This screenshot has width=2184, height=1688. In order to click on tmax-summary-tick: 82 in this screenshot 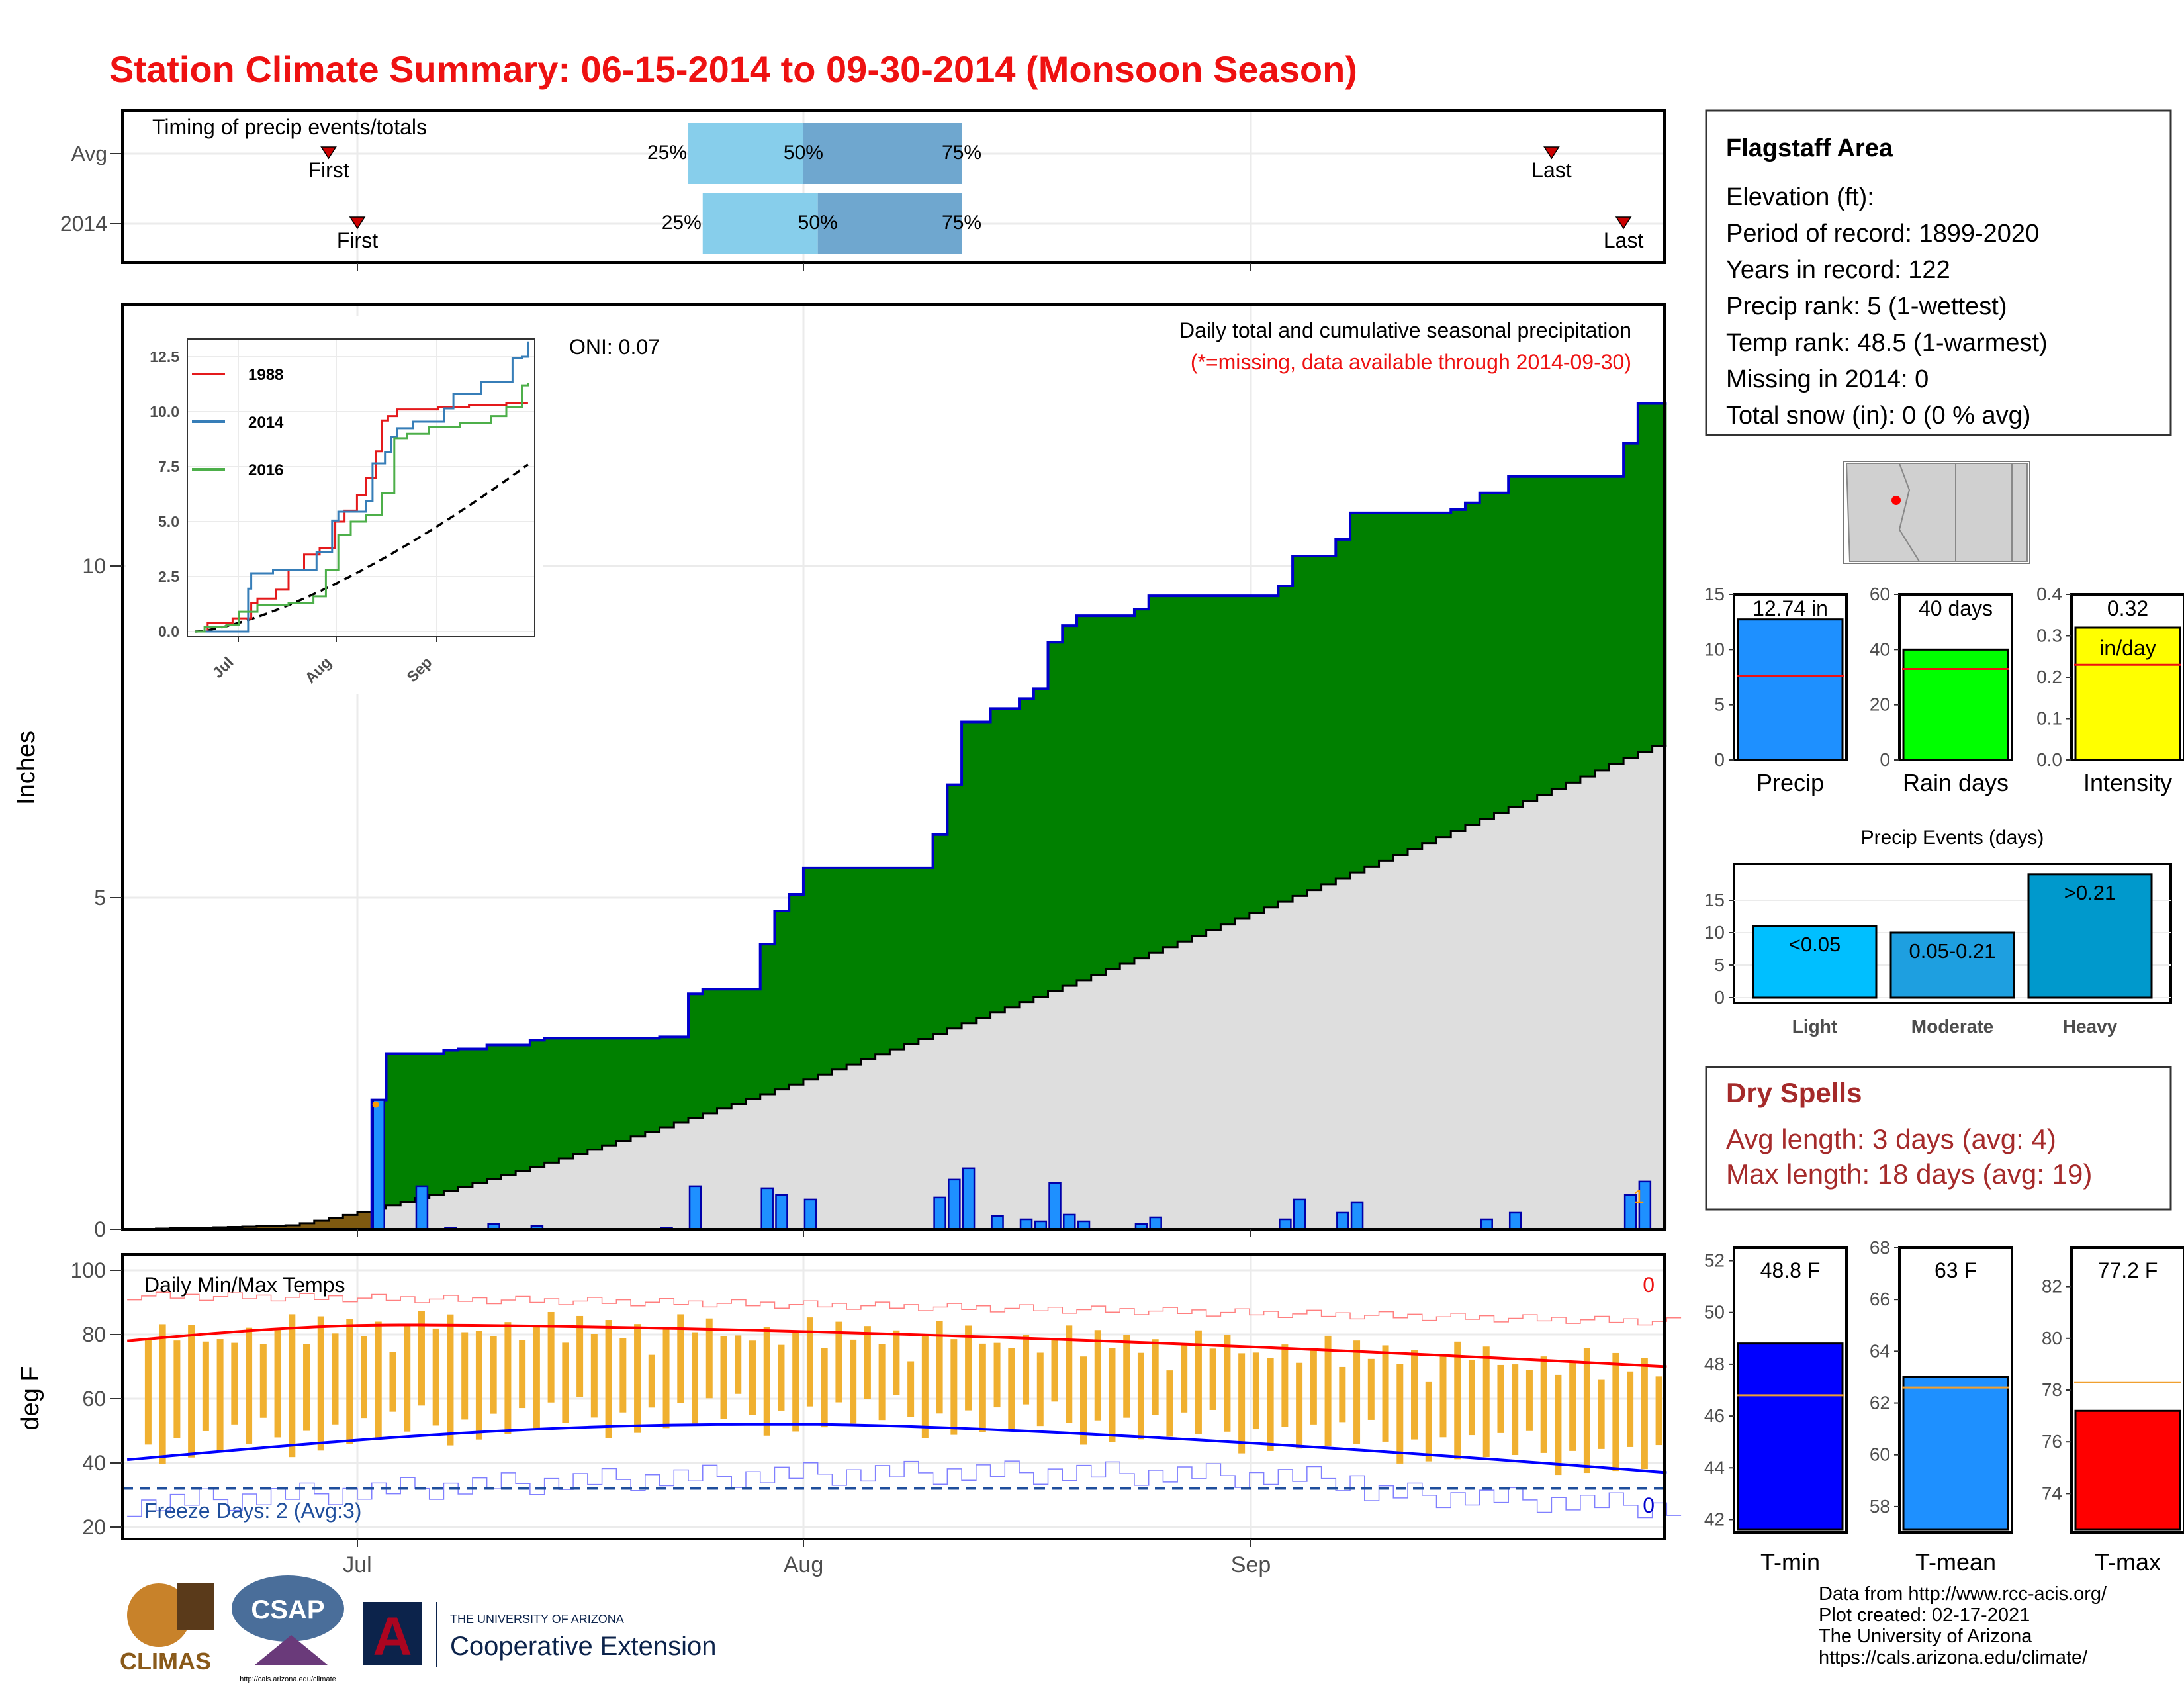, I will do `click(2052, 1286)`.